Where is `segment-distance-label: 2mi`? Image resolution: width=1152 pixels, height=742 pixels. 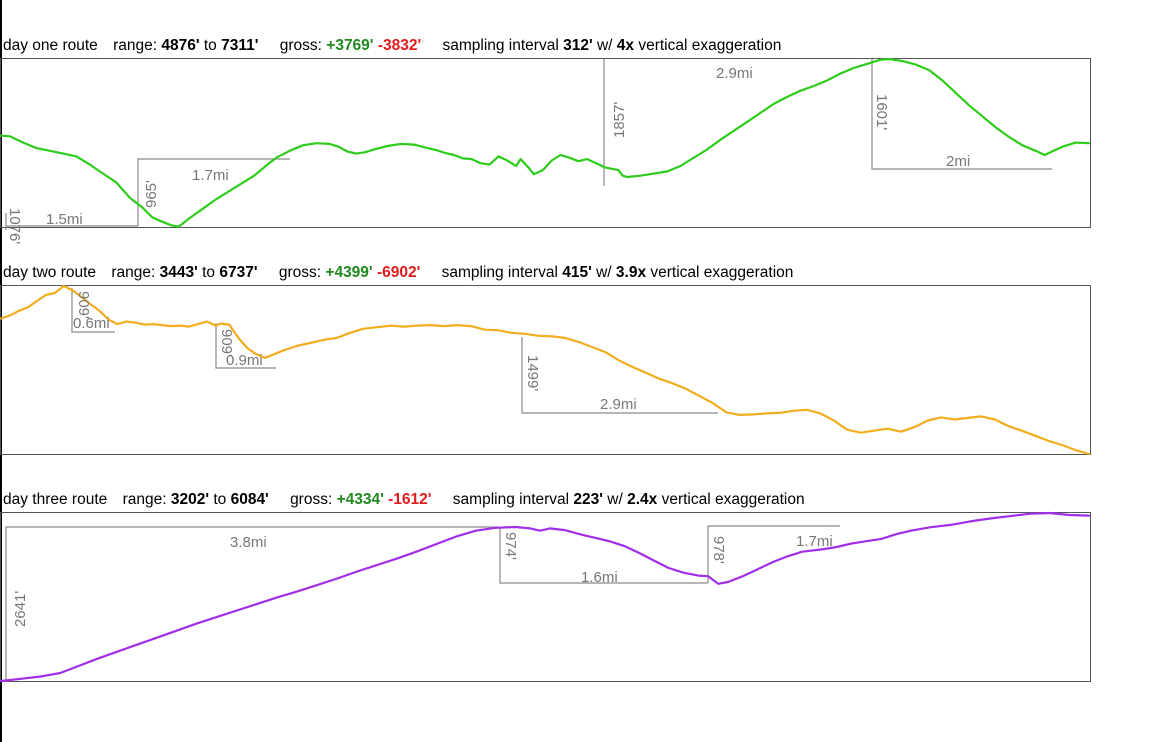
segment-distance-label: 2mi is located at coordinates (958, 161).